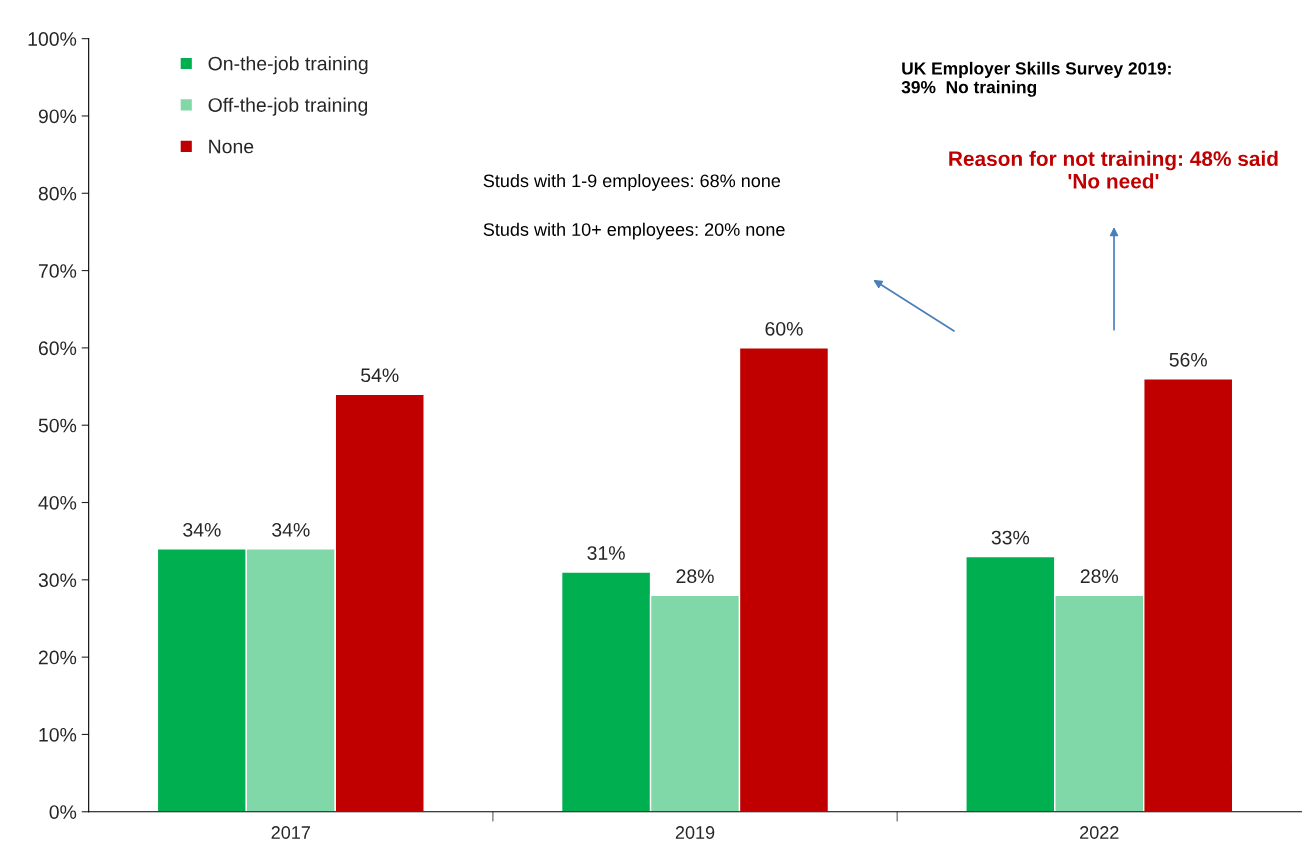  I want to click on x-tick-label: 2017, so click(290, 832).